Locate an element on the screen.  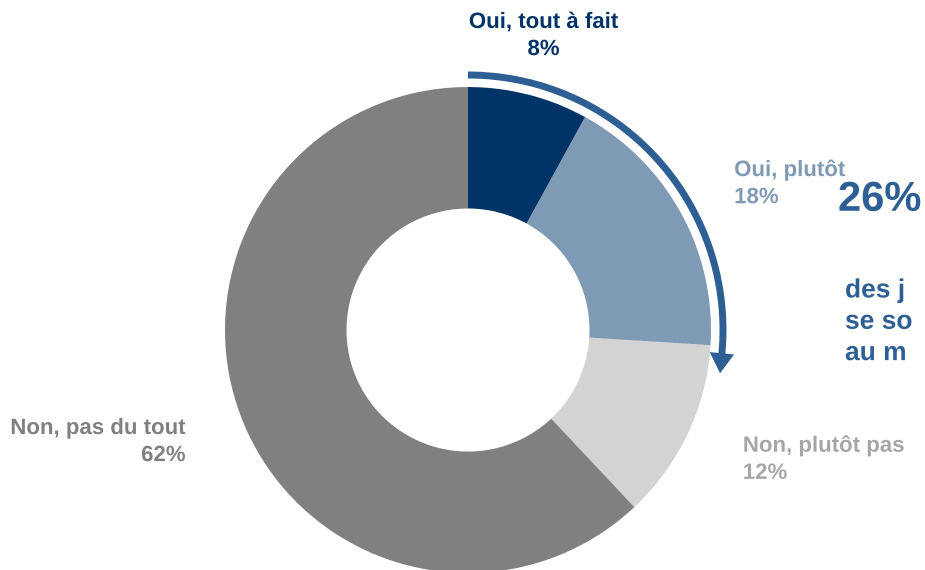
text: 26% is located at coordinates (879, 197).